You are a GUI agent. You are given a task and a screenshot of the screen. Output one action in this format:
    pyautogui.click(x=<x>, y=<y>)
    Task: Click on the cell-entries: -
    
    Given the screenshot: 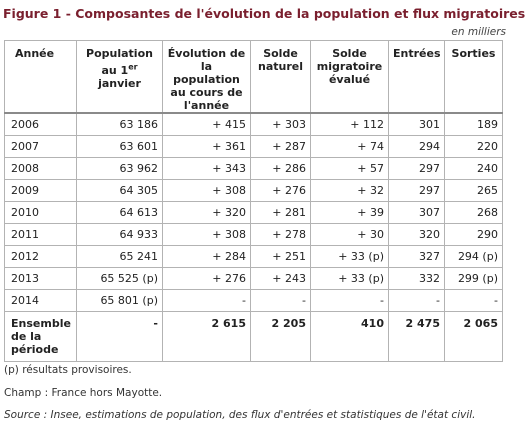 What is the action you would take?
    pyautogui.click(x=416, y=300)
    